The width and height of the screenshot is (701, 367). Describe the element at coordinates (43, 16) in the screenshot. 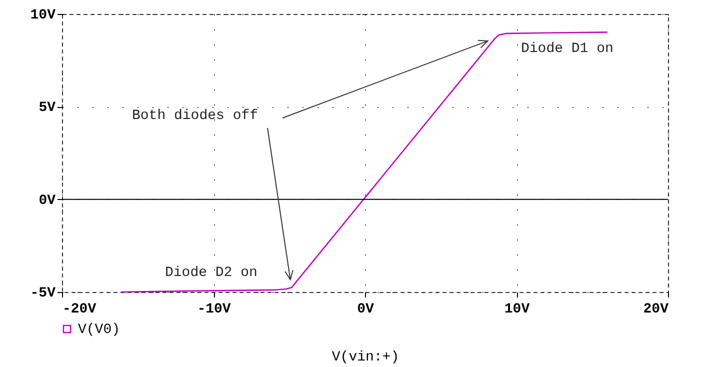

I see `y-tick-label: 10V` at that location.